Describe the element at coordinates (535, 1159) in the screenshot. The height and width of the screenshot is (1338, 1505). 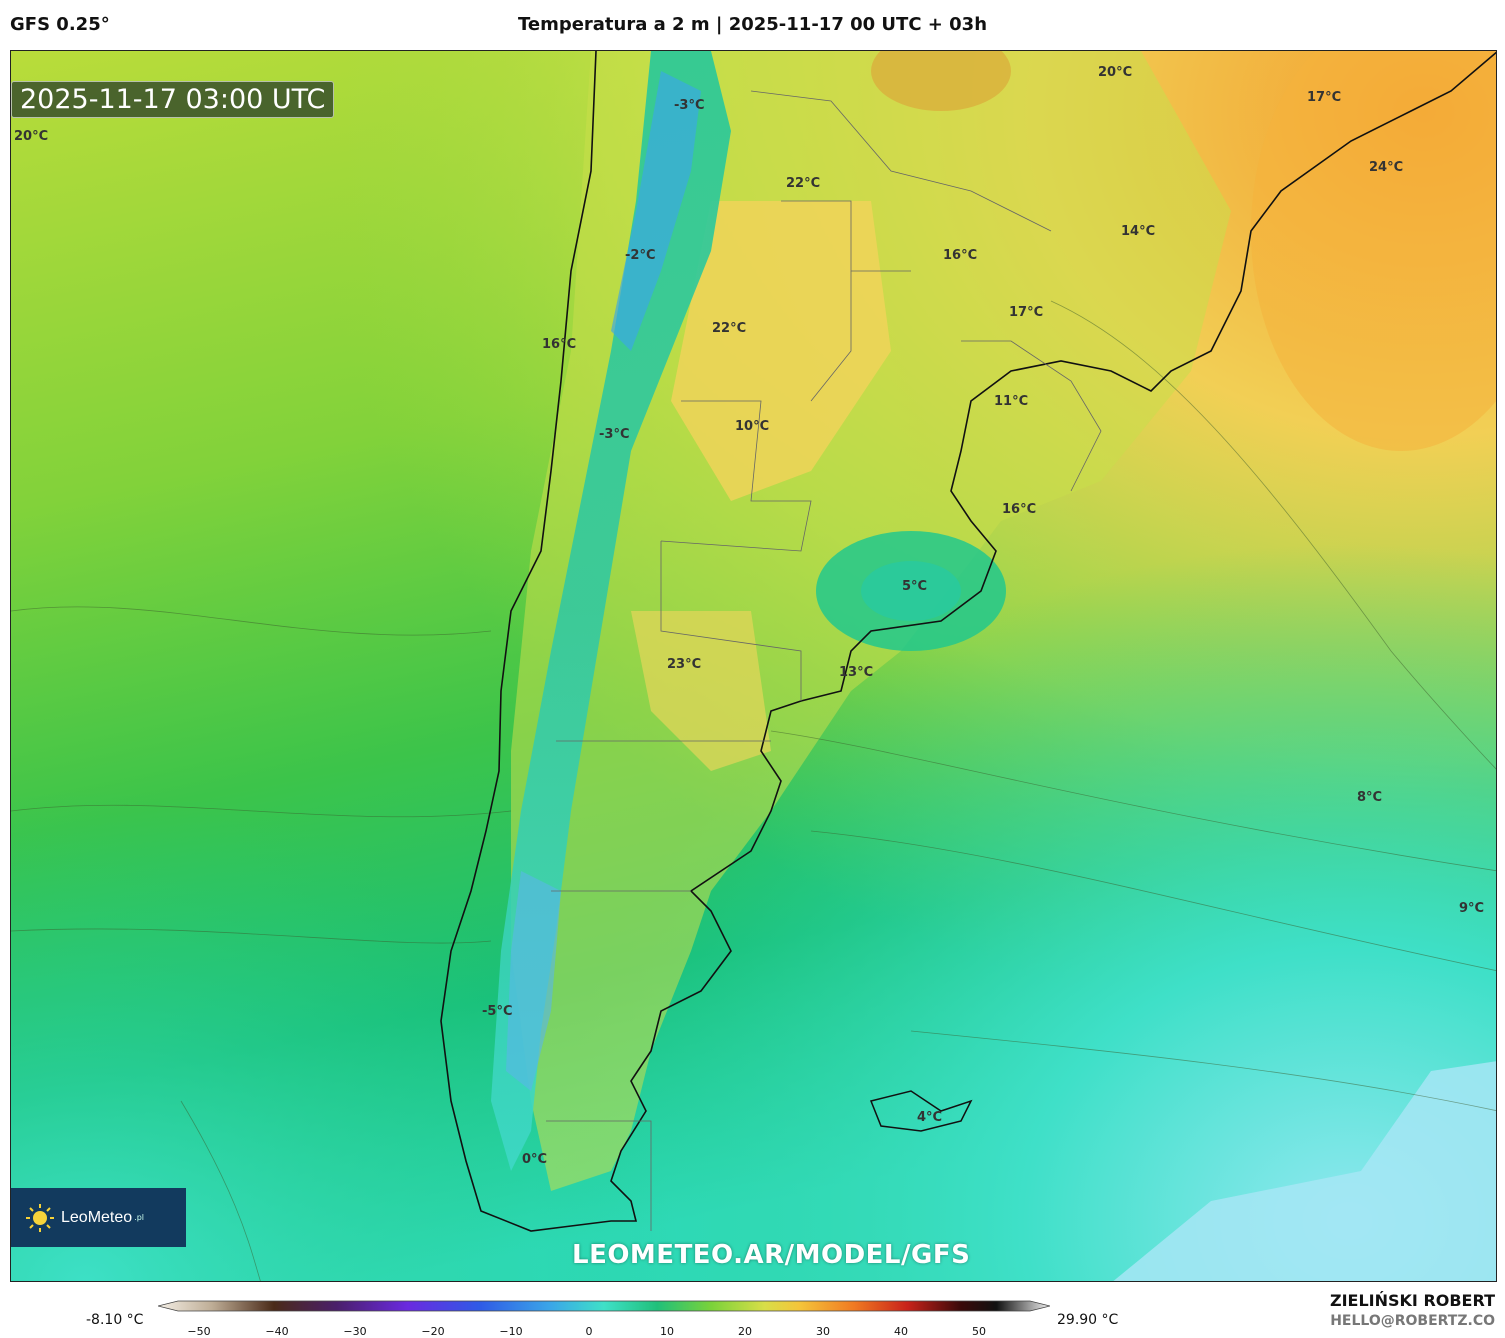
I see `temp-label: 0°C` at that location.